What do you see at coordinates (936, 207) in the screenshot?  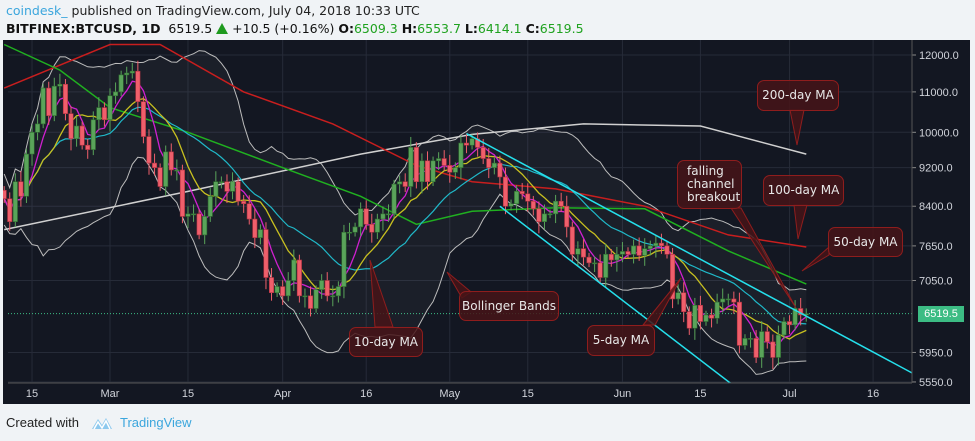 I see `y-tick-label: 8400.0` at bounding box center [936, 207].